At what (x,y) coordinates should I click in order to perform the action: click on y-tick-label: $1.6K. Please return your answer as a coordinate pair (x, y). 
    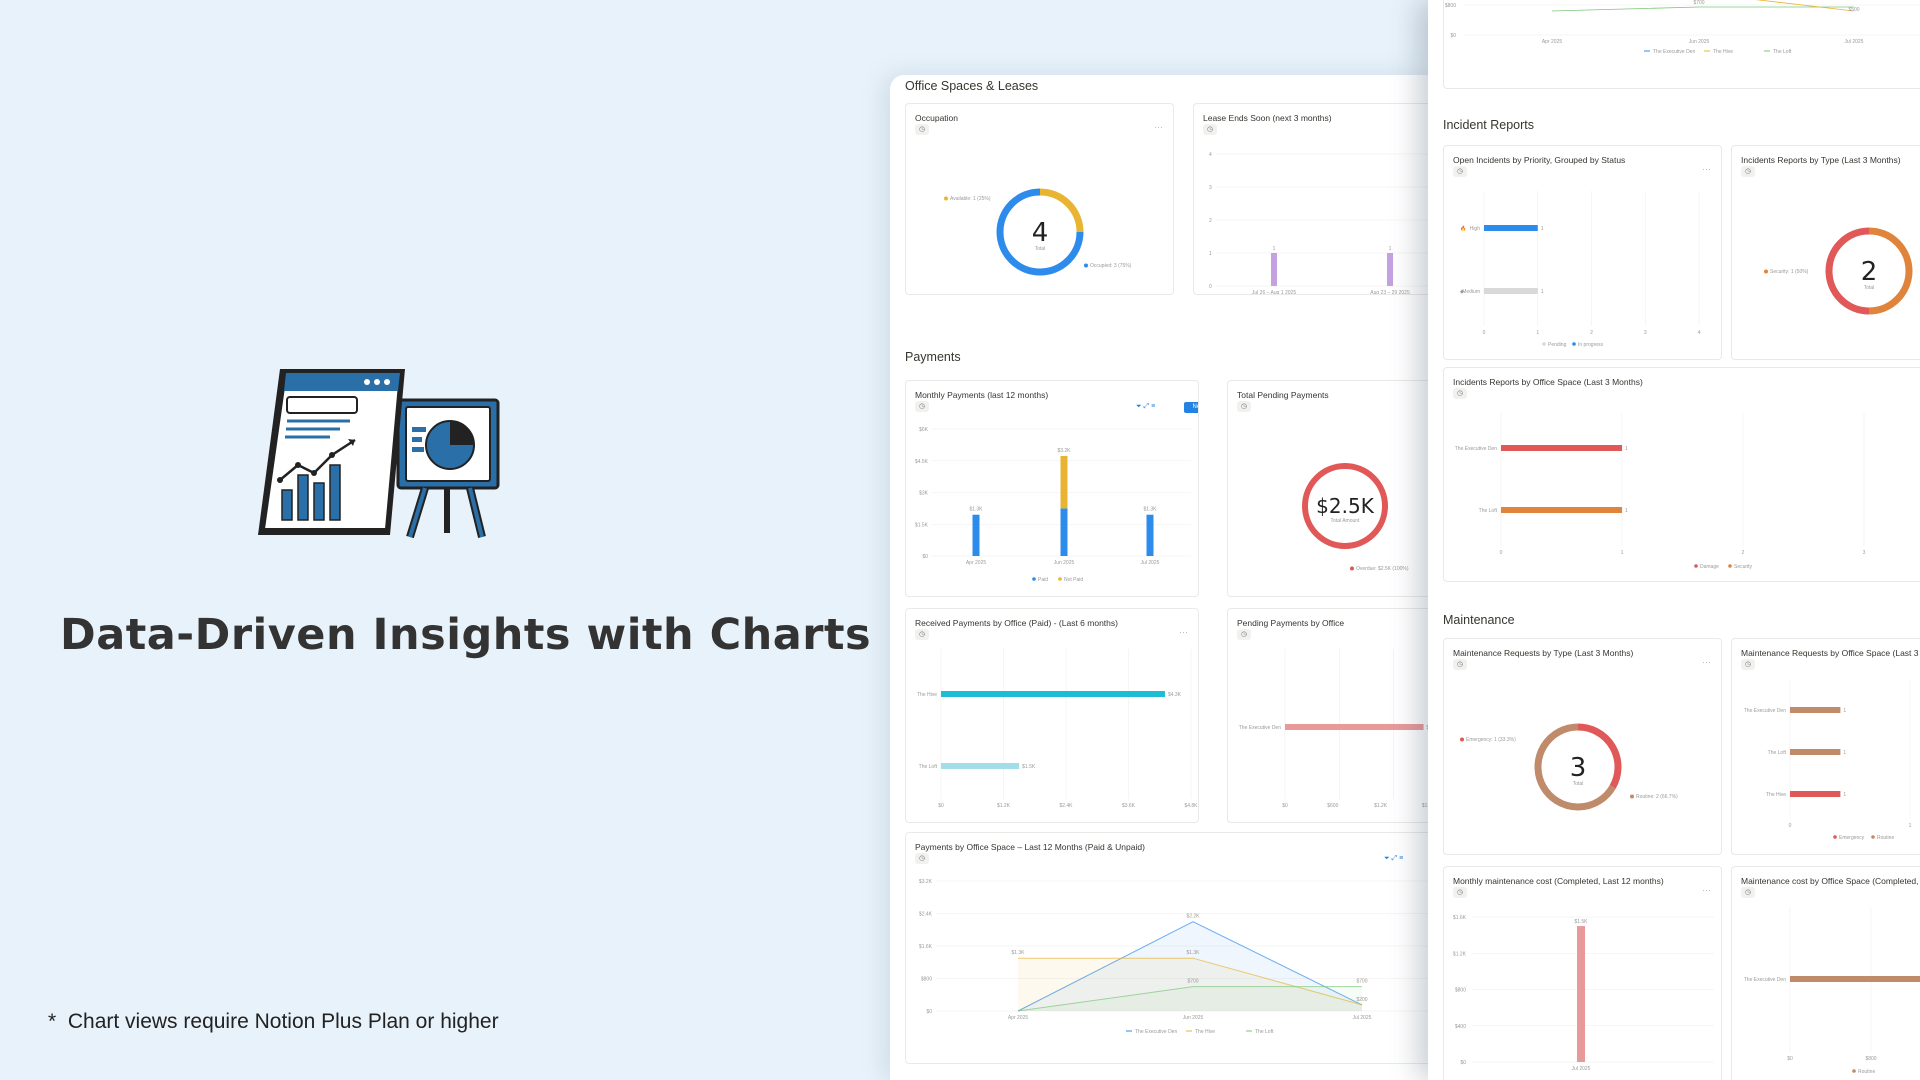
    Looking at the image, I should click on (926, 947).